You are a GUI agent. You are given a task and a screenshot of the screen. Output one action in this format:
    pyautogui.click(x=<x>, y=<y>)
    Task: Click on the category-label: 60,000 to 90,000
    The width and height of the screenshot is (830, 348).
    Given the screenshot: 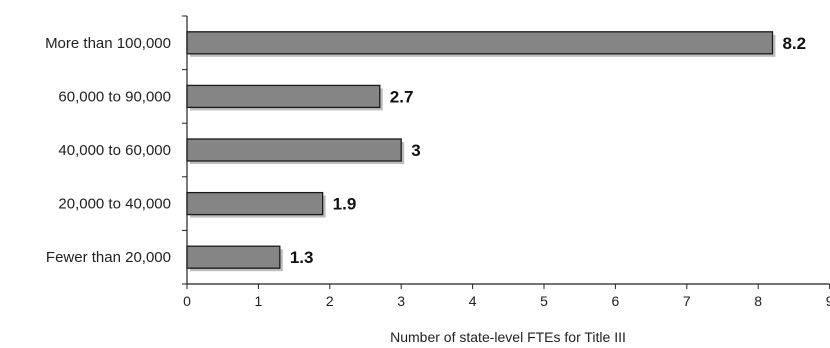 What is the action you would take?
    pyautogui.click(x=114, y=96)
    